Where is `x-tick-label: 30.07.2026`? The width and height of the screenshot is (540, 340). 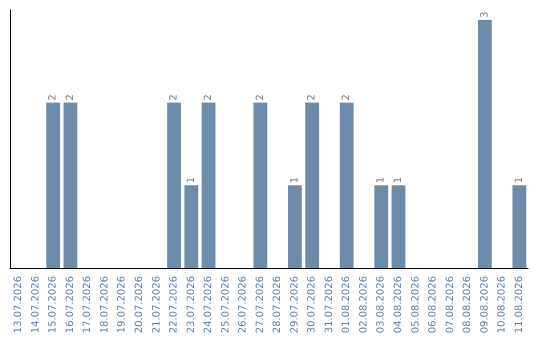 x-tick-label: 30.07.2026 is located at coordinates (312, 305).